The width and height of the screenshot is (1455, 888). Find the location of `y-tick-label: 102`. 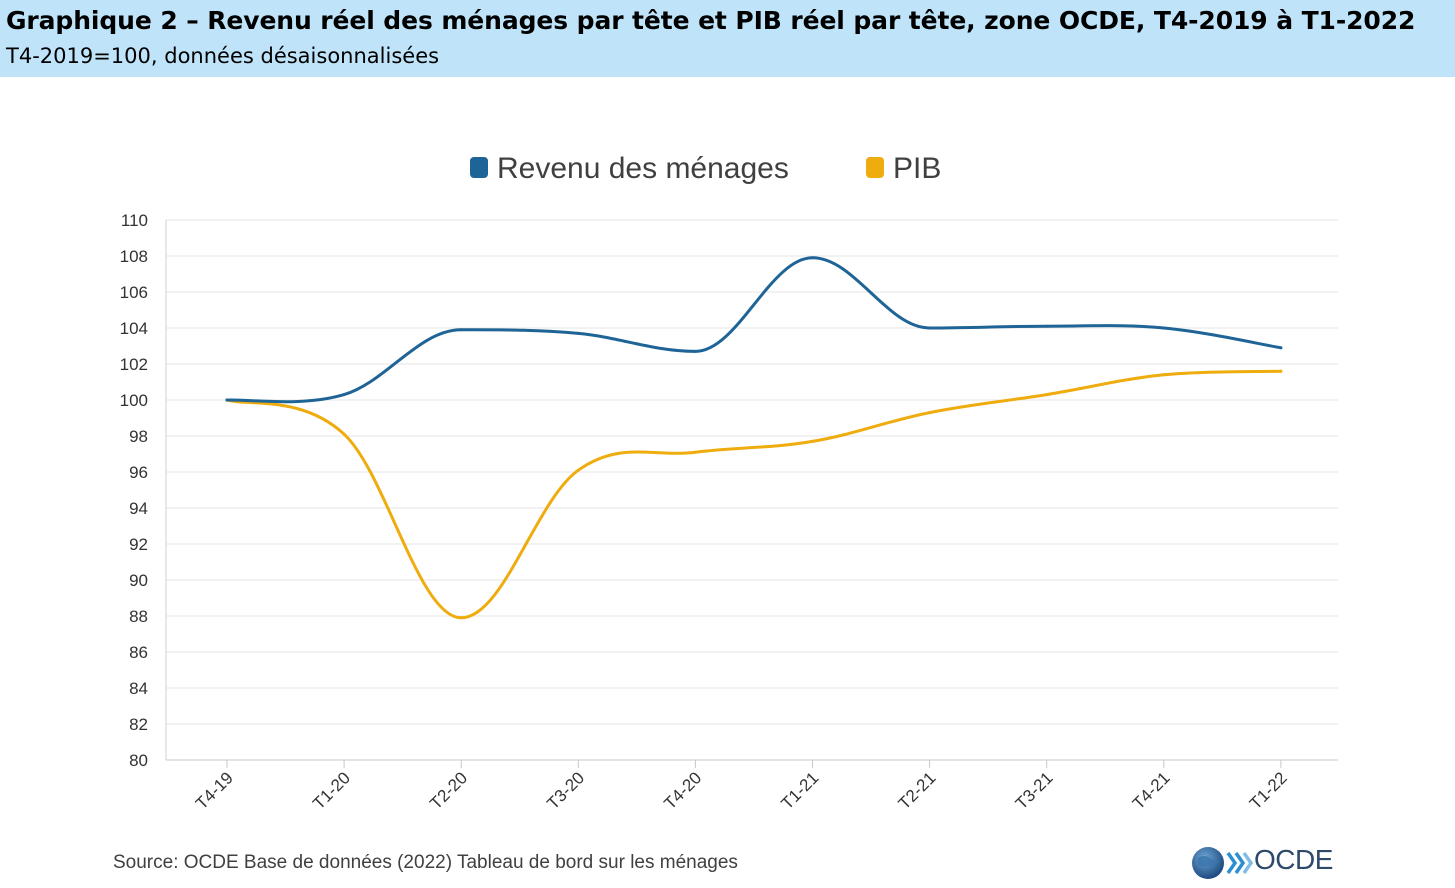

y-tick-label: 102 is located at coordinates (134, 364).